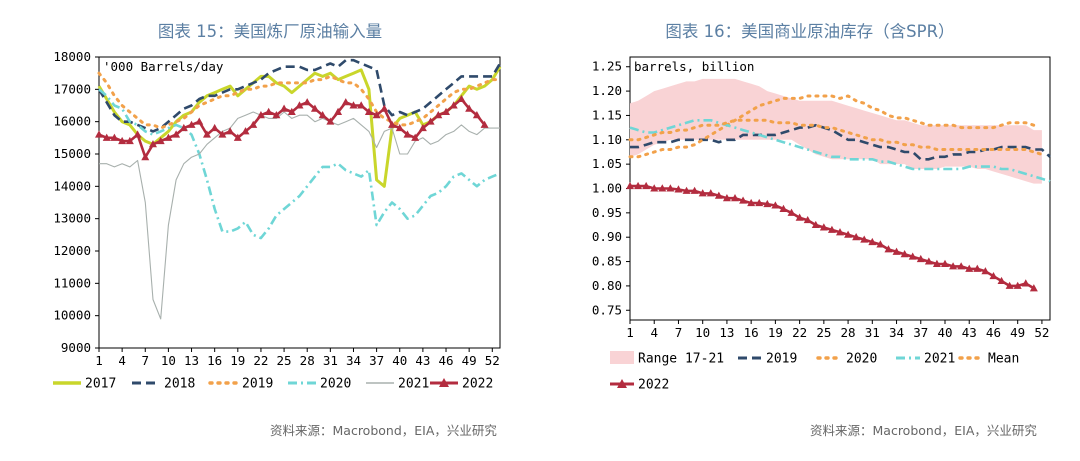  What do you see at coordinates (654, 332) in the screenshot?
I see `x-tick-label: 4` at bounding box center [654, 332].